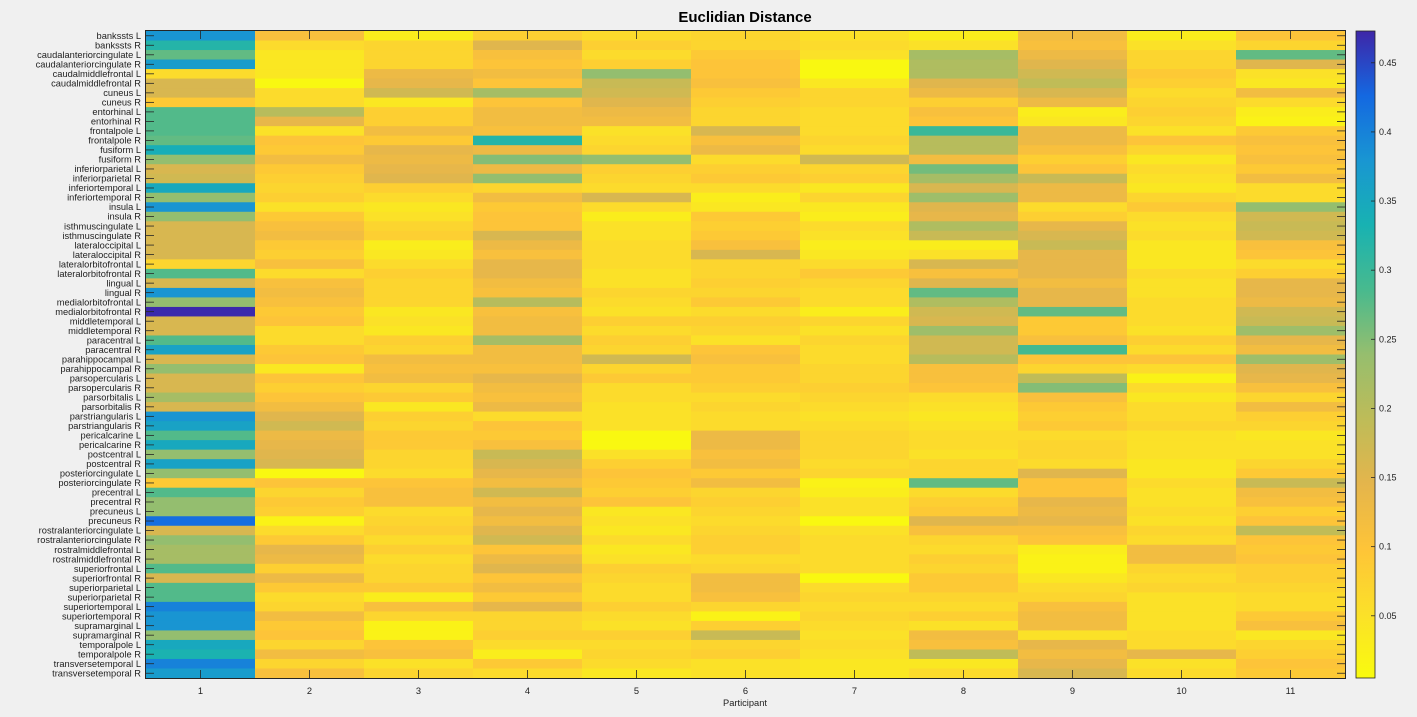 Image resolution: width=1417 pixels, height=717 pixels. What do you see at coordinates (98, 312) in the screenshot?
I see `y-tick-label: medialorbitofrontal R` at bounding box center [98, 312].